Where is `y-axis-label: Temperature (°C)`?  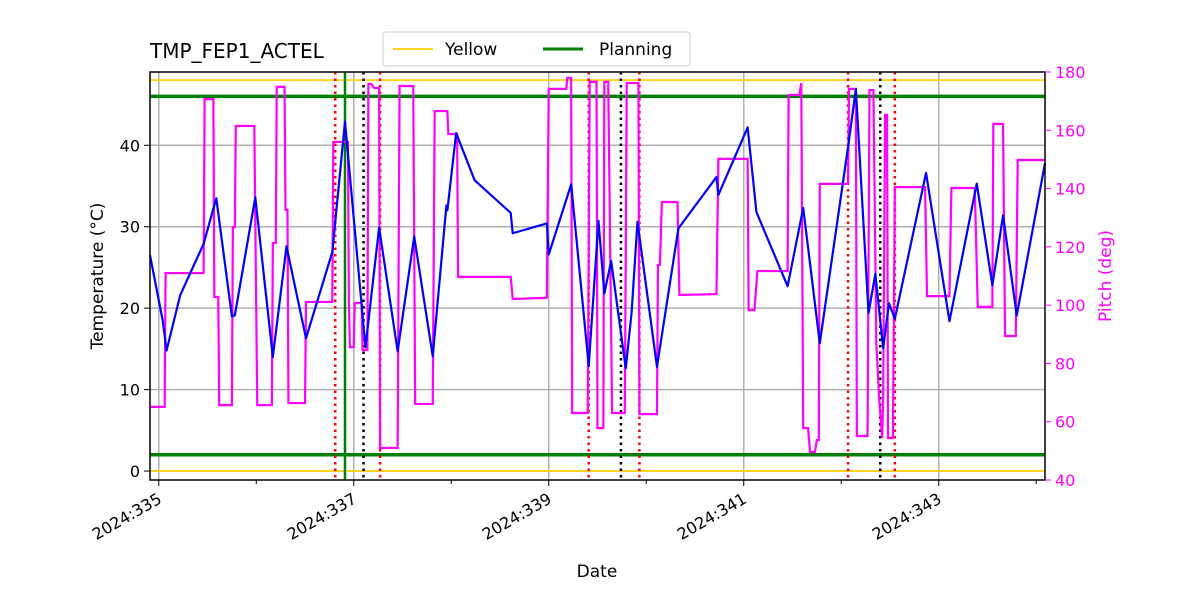 y-axis-label: Temperature (°C) is located at coordinates (98, 277).